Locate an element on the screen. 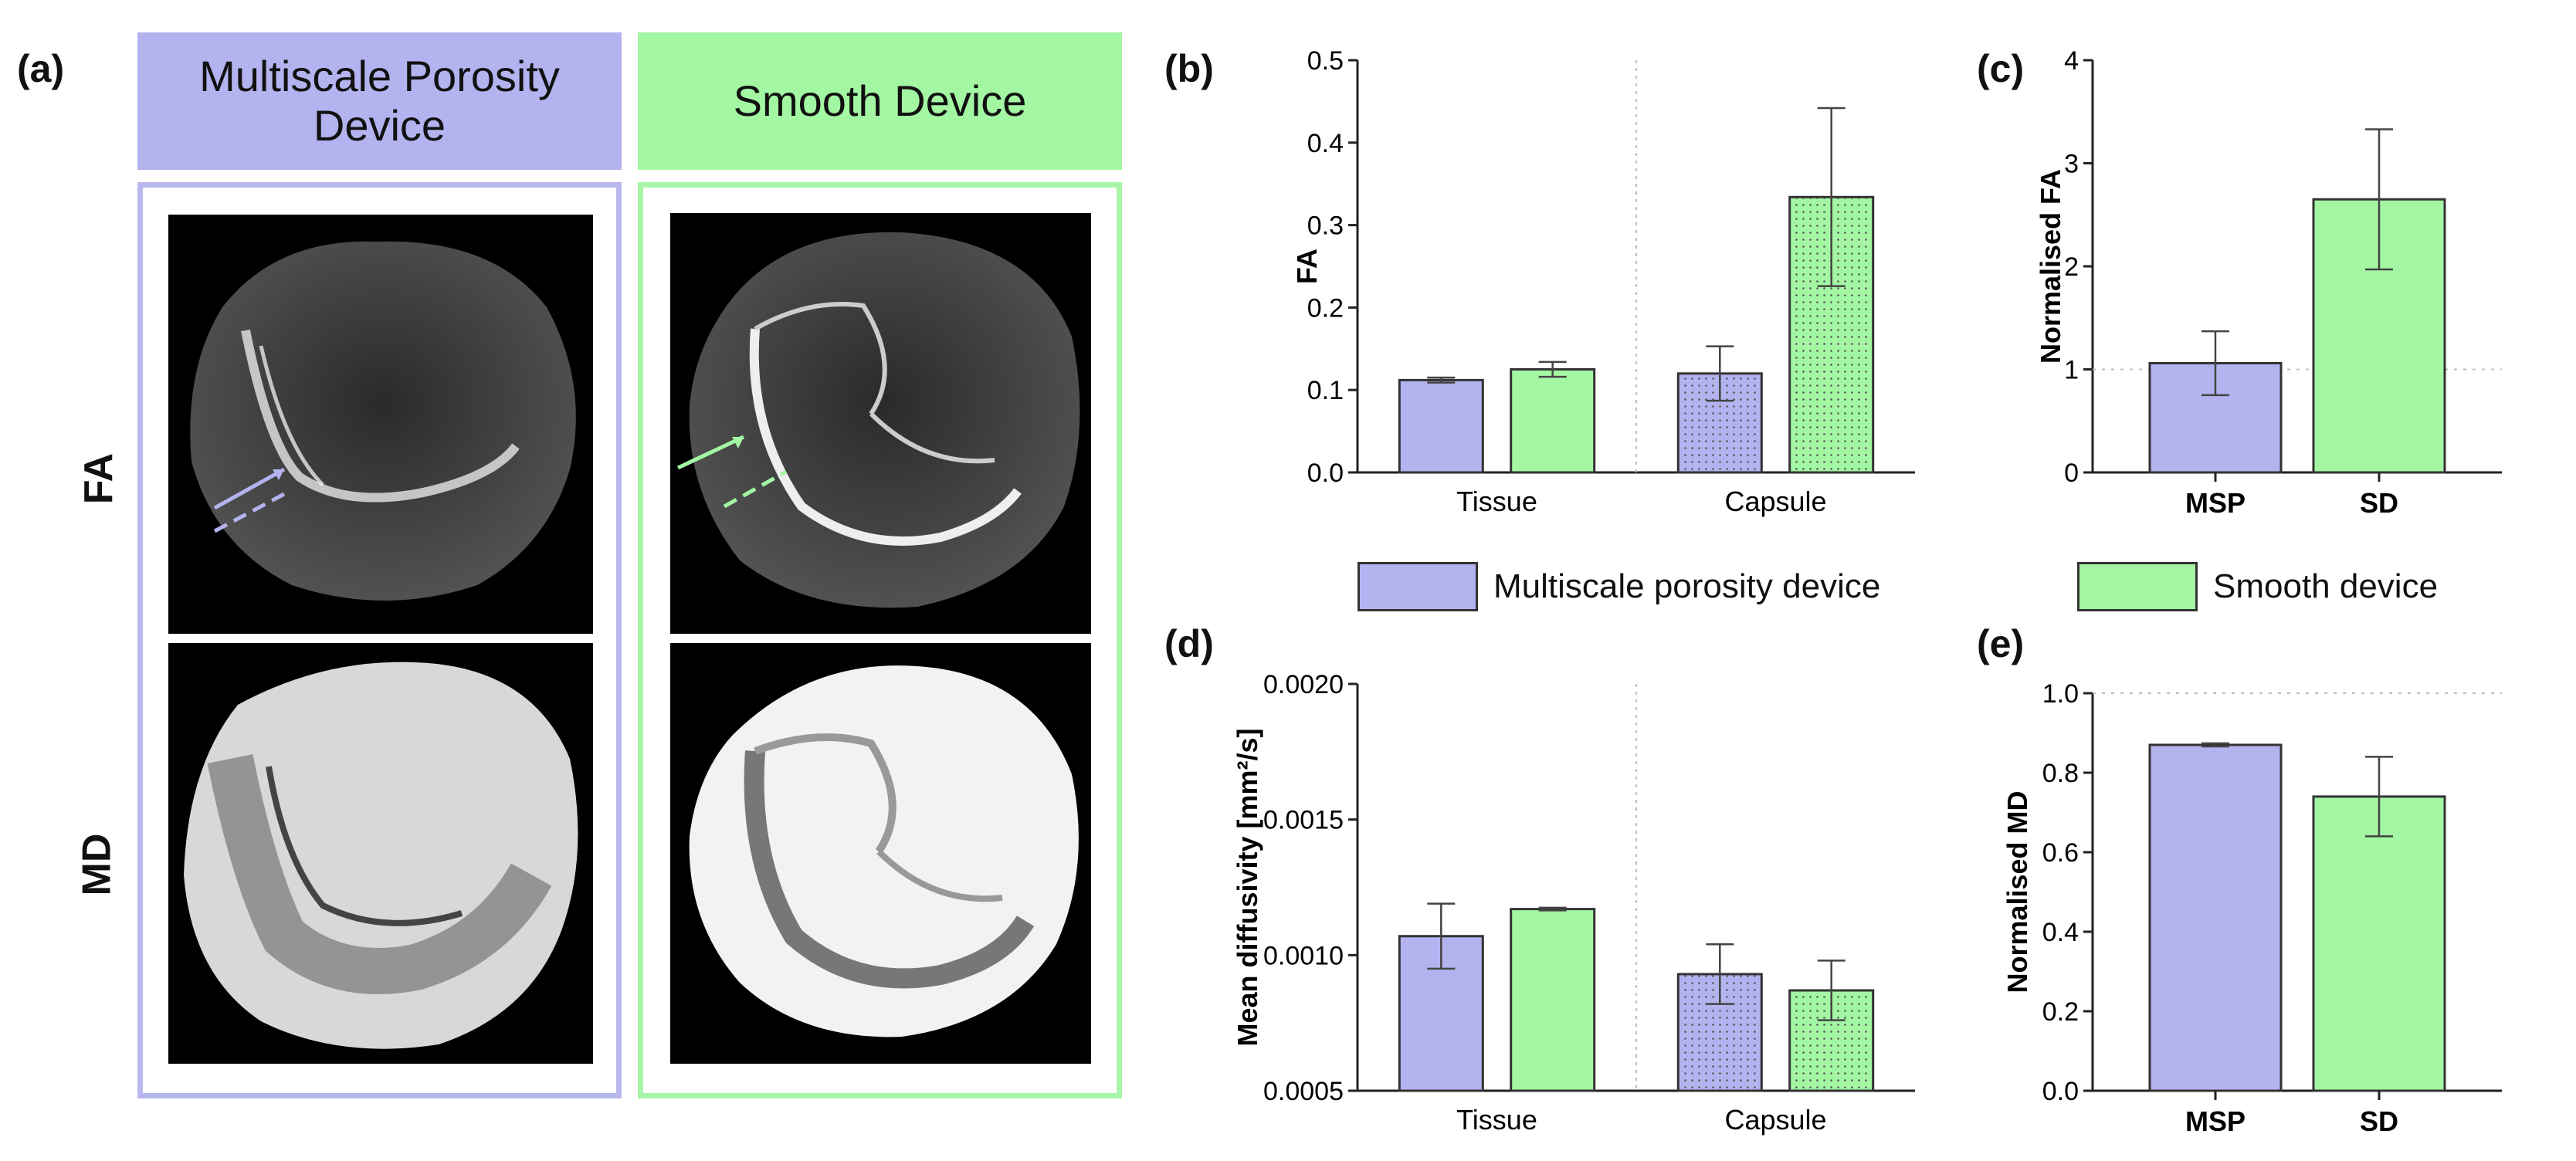 The image size is (2576, 1161). y-tick-label-c: 1 is located at coordinates (2071, 370).